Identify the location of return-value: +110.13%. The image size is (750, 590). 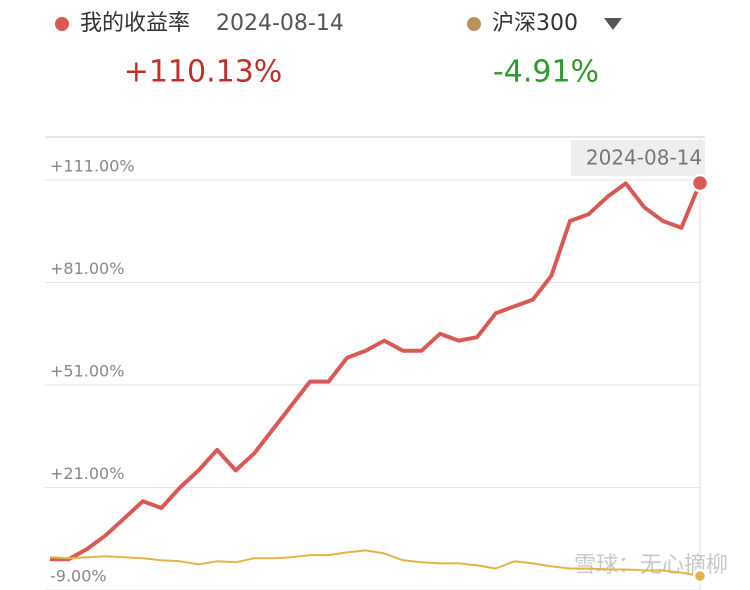
(203, 72).